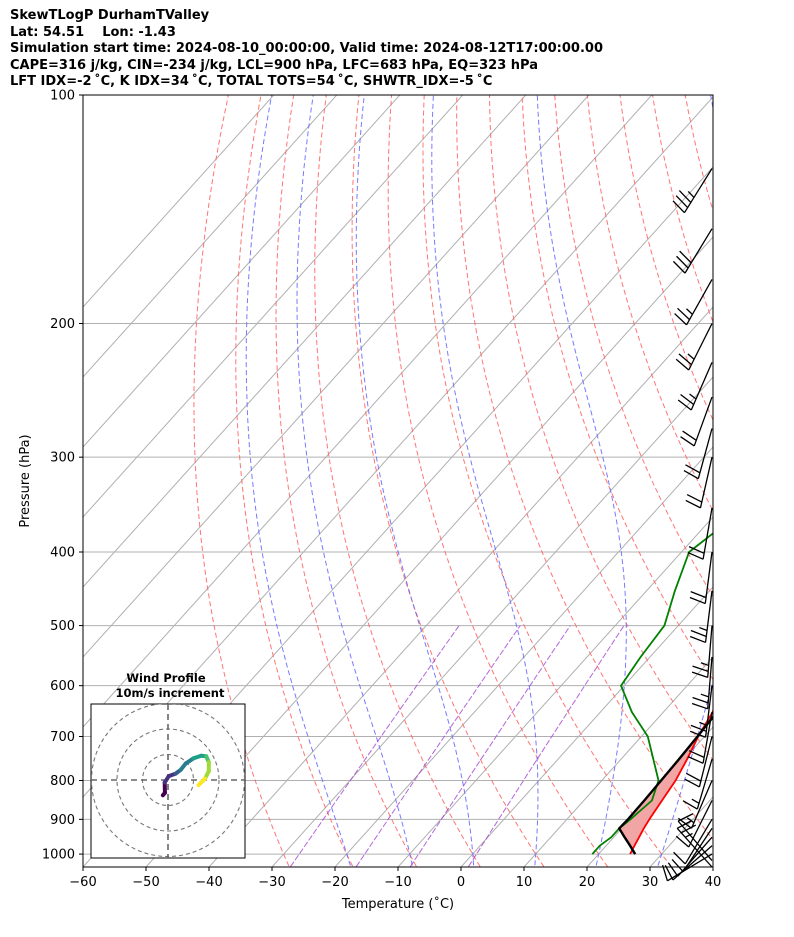  I want to click on cape-area, so click(706, 721).